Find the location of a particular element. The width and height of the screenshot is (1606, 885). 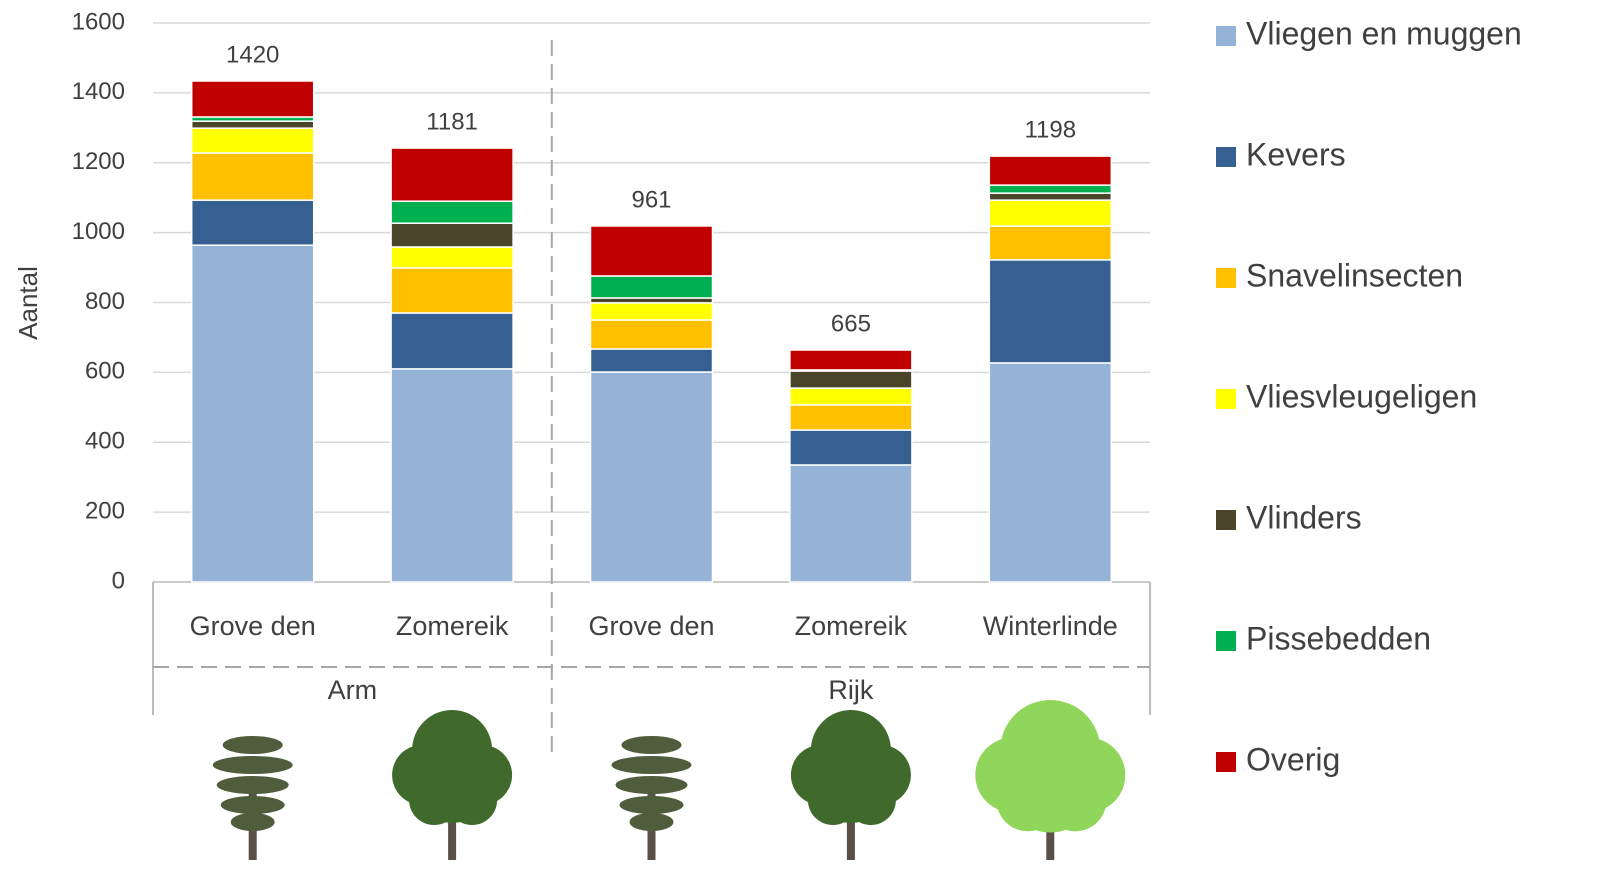

y-tick-label: 1400 is located at coordinates (98, 91).